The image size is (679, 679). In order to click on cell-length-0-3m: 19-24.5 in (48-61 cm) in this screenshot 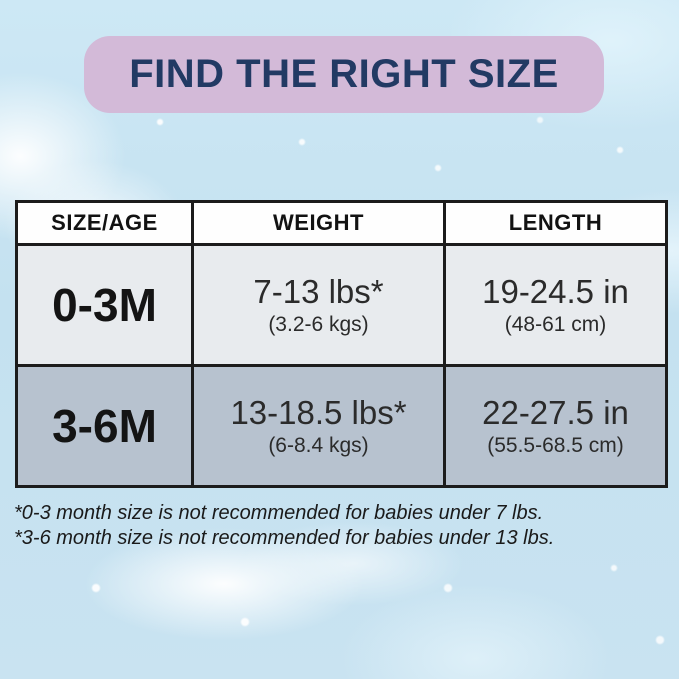, I will do `click(555, 305)`.